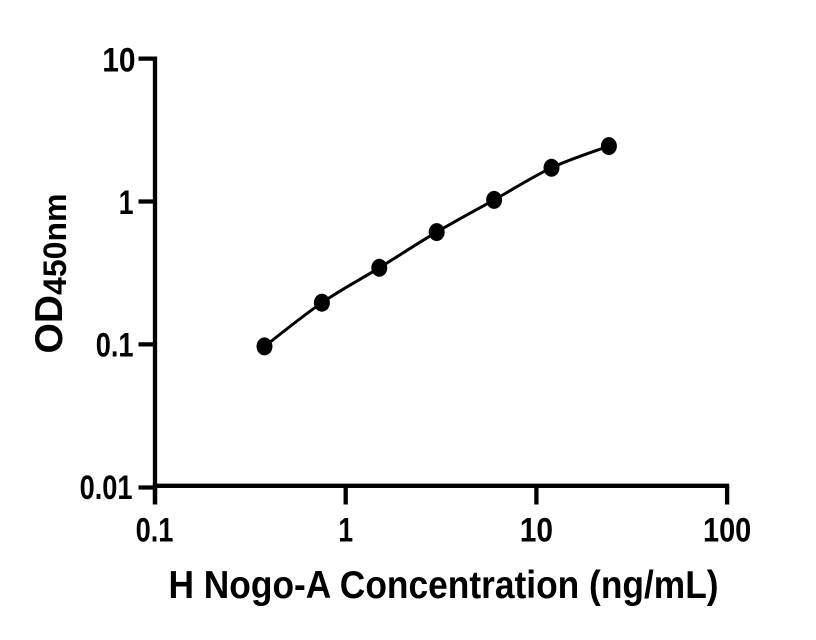 The image size is (816, 640). I want to click on svg-text: OD450nm, so click(50, 274).